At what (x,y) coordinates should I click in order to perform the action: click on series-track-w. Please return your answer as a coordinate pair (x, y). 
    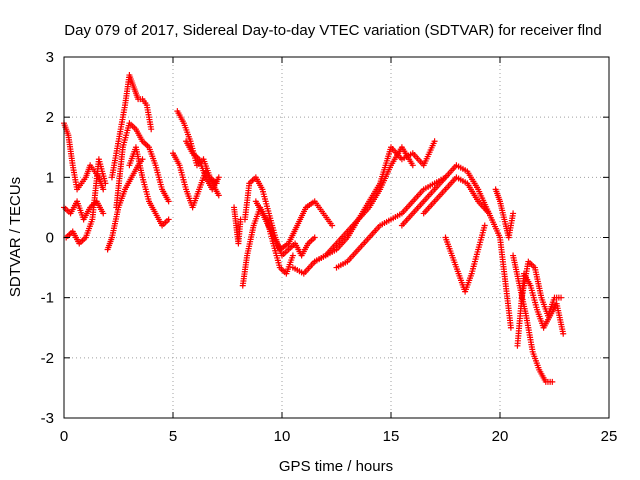
    Looking at the image, I should click on (540, 309).